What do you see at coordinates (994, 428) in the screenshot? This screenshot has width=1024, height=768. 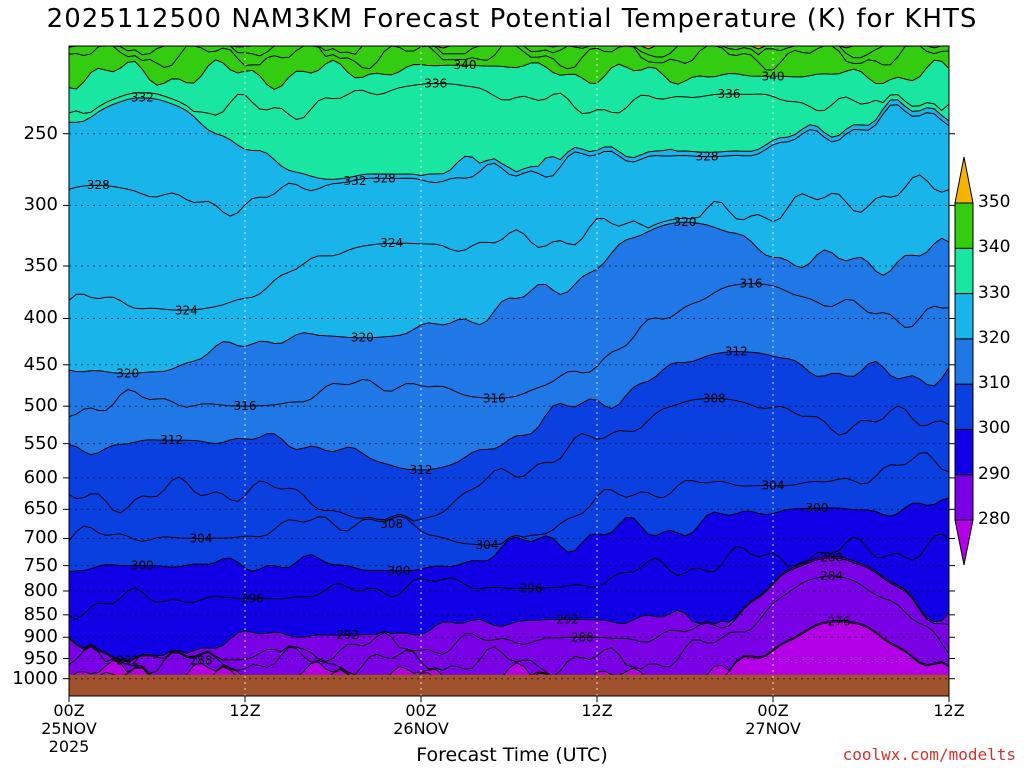 I see `colorbar-label-300: 300` at bounding box center [994, 428].